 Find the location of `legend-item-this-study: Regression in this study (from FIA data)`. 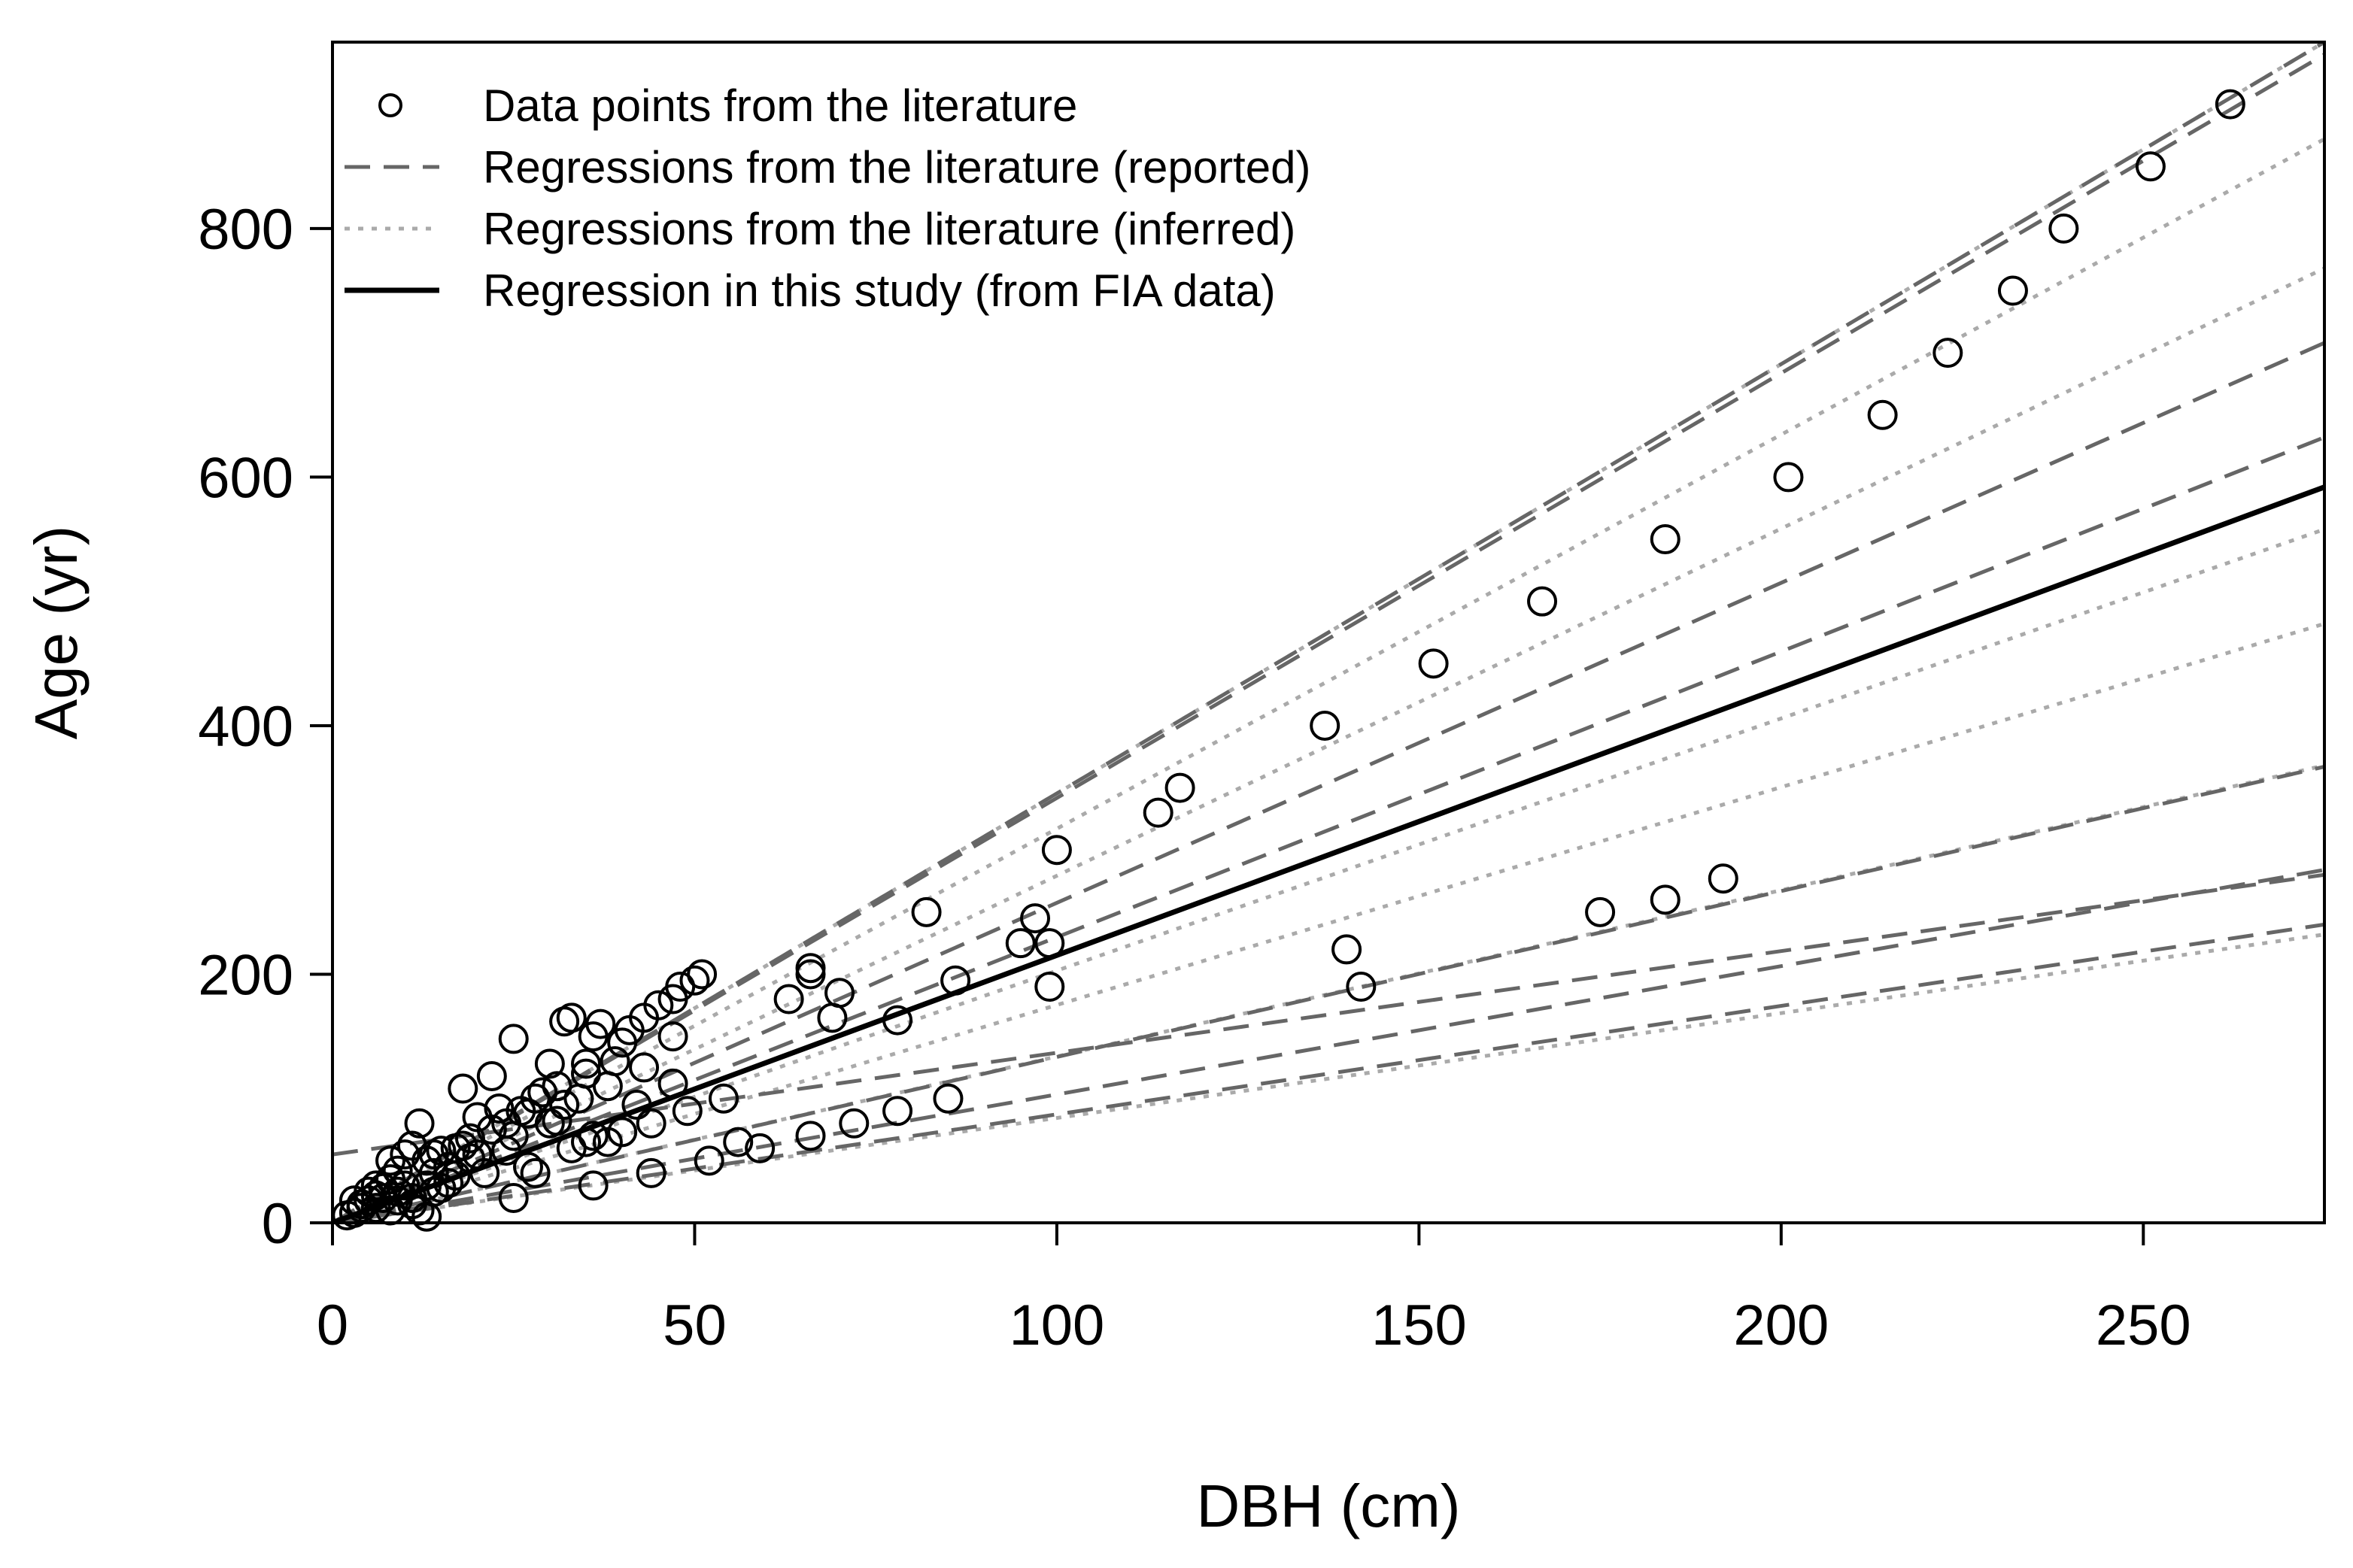

legend-item-this-study: Regression in this study (from FIA data) is located at coordinates (811, 290).